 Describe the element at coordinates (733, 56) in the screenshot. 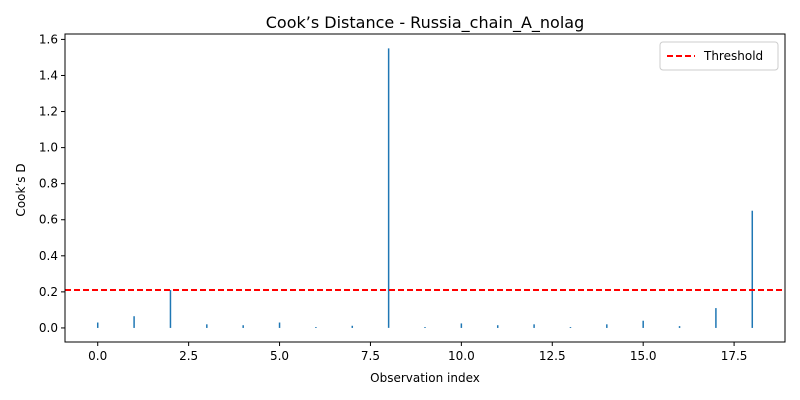

I see `legend-threshold-label: Threshold` at that location.